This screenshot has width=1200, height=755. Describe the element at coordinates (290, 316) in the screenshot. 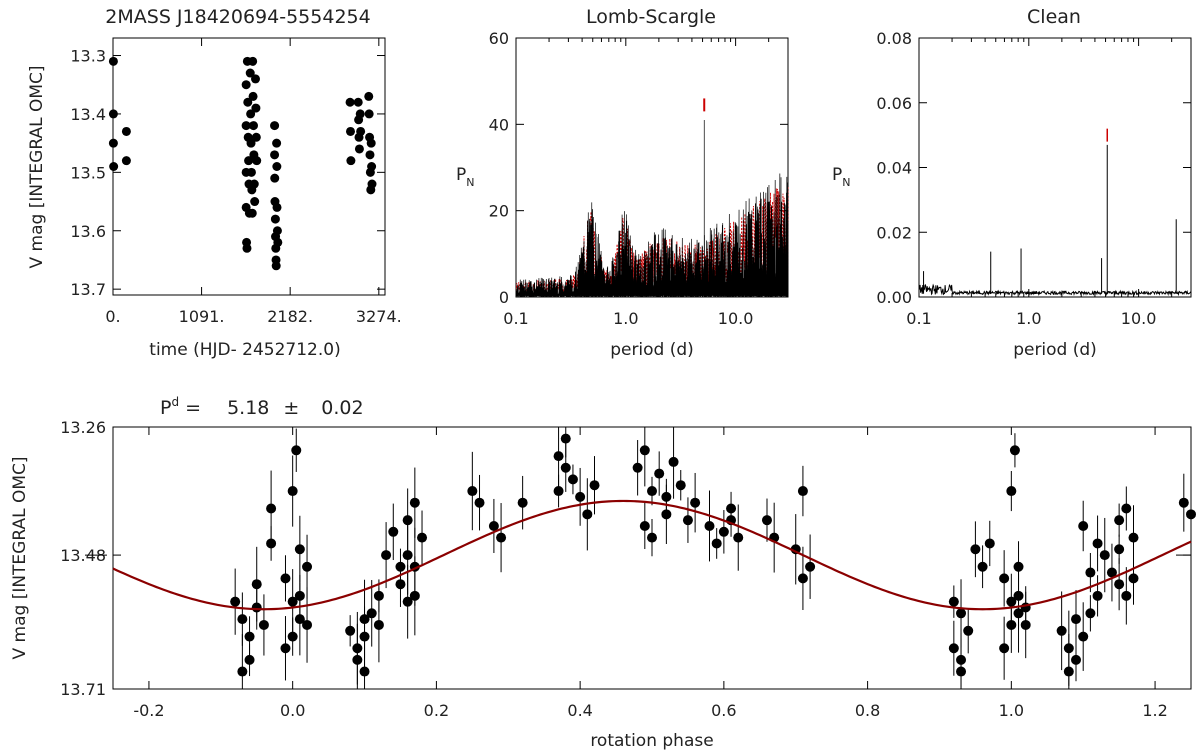

I see `x-tick-label: 2182.` at that location.